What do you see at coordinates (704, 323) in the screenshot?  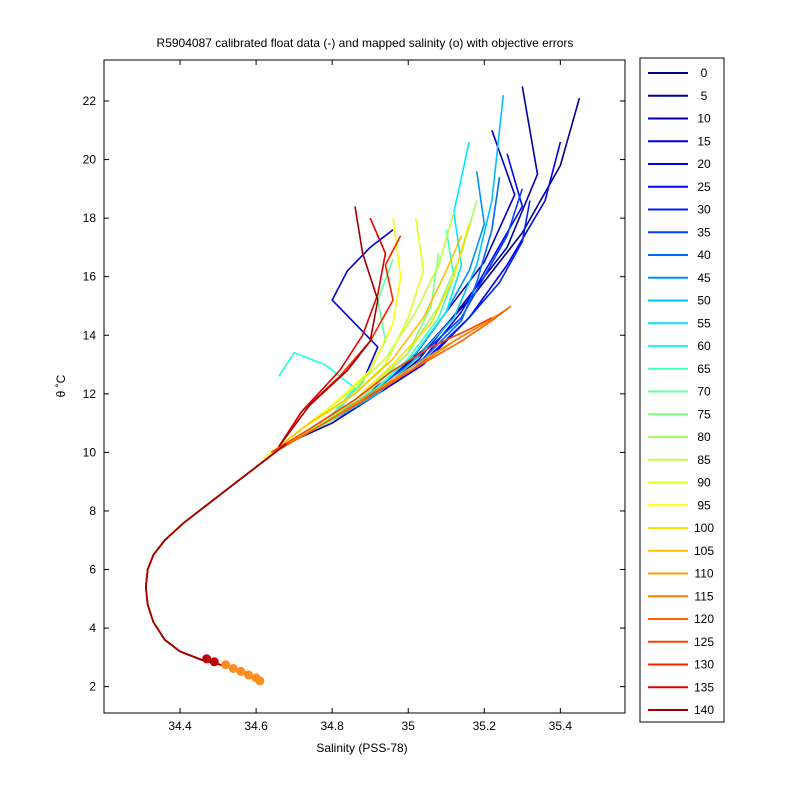 I see `legend-label: 55` at bounding box center [704, 323].